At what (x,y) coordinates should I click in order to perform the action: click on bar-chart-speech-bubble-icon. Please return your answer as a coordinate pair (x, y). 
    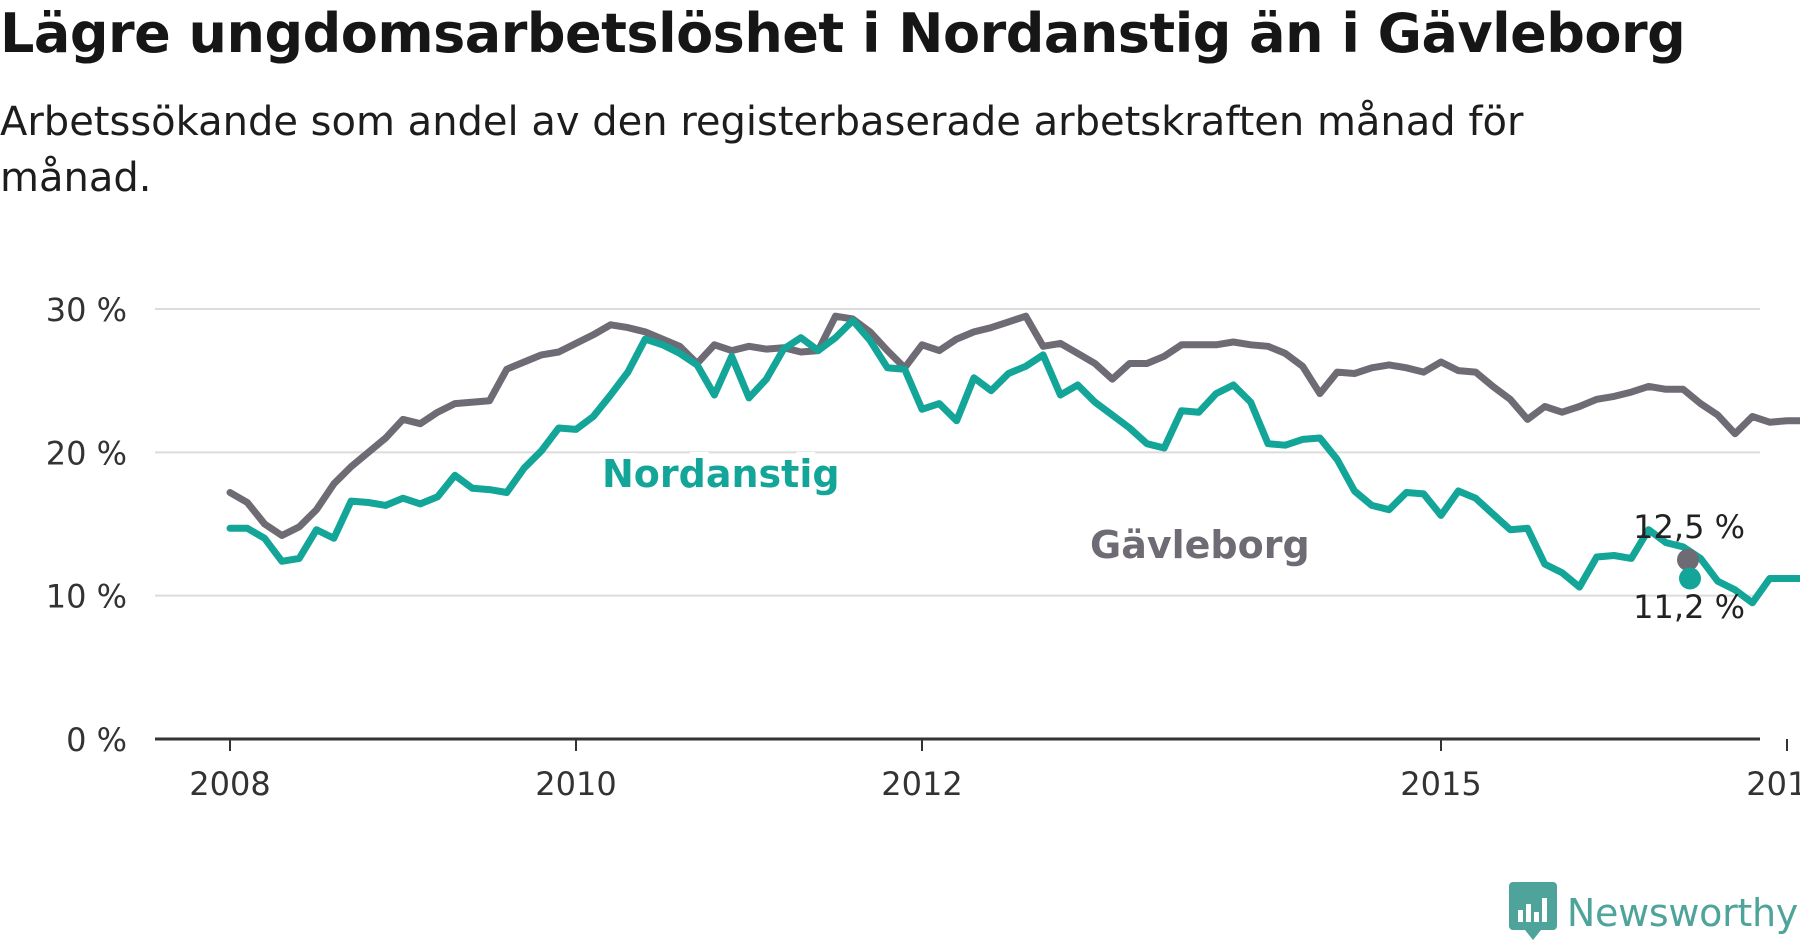
    Looking at the image, I should click on (1532, 913).